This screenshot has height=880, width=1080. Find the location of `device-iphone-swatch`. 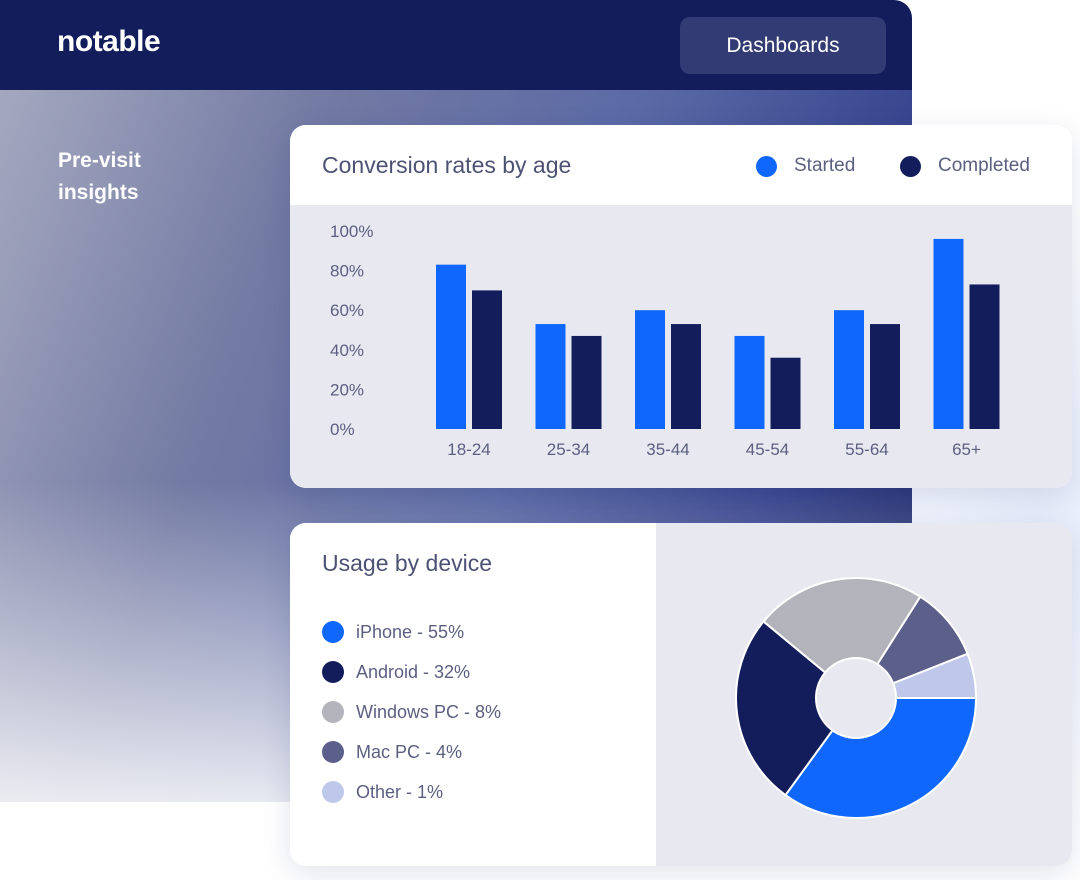

device-iphone-swatch is located at coordinates (333, 632).